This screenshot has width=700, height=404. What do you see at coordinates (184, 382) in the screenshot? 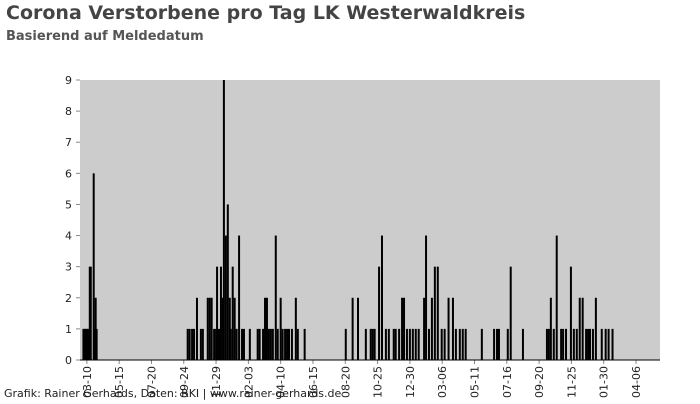
I see `x-tick-label: 09-24` at bounding box center [184, 382].